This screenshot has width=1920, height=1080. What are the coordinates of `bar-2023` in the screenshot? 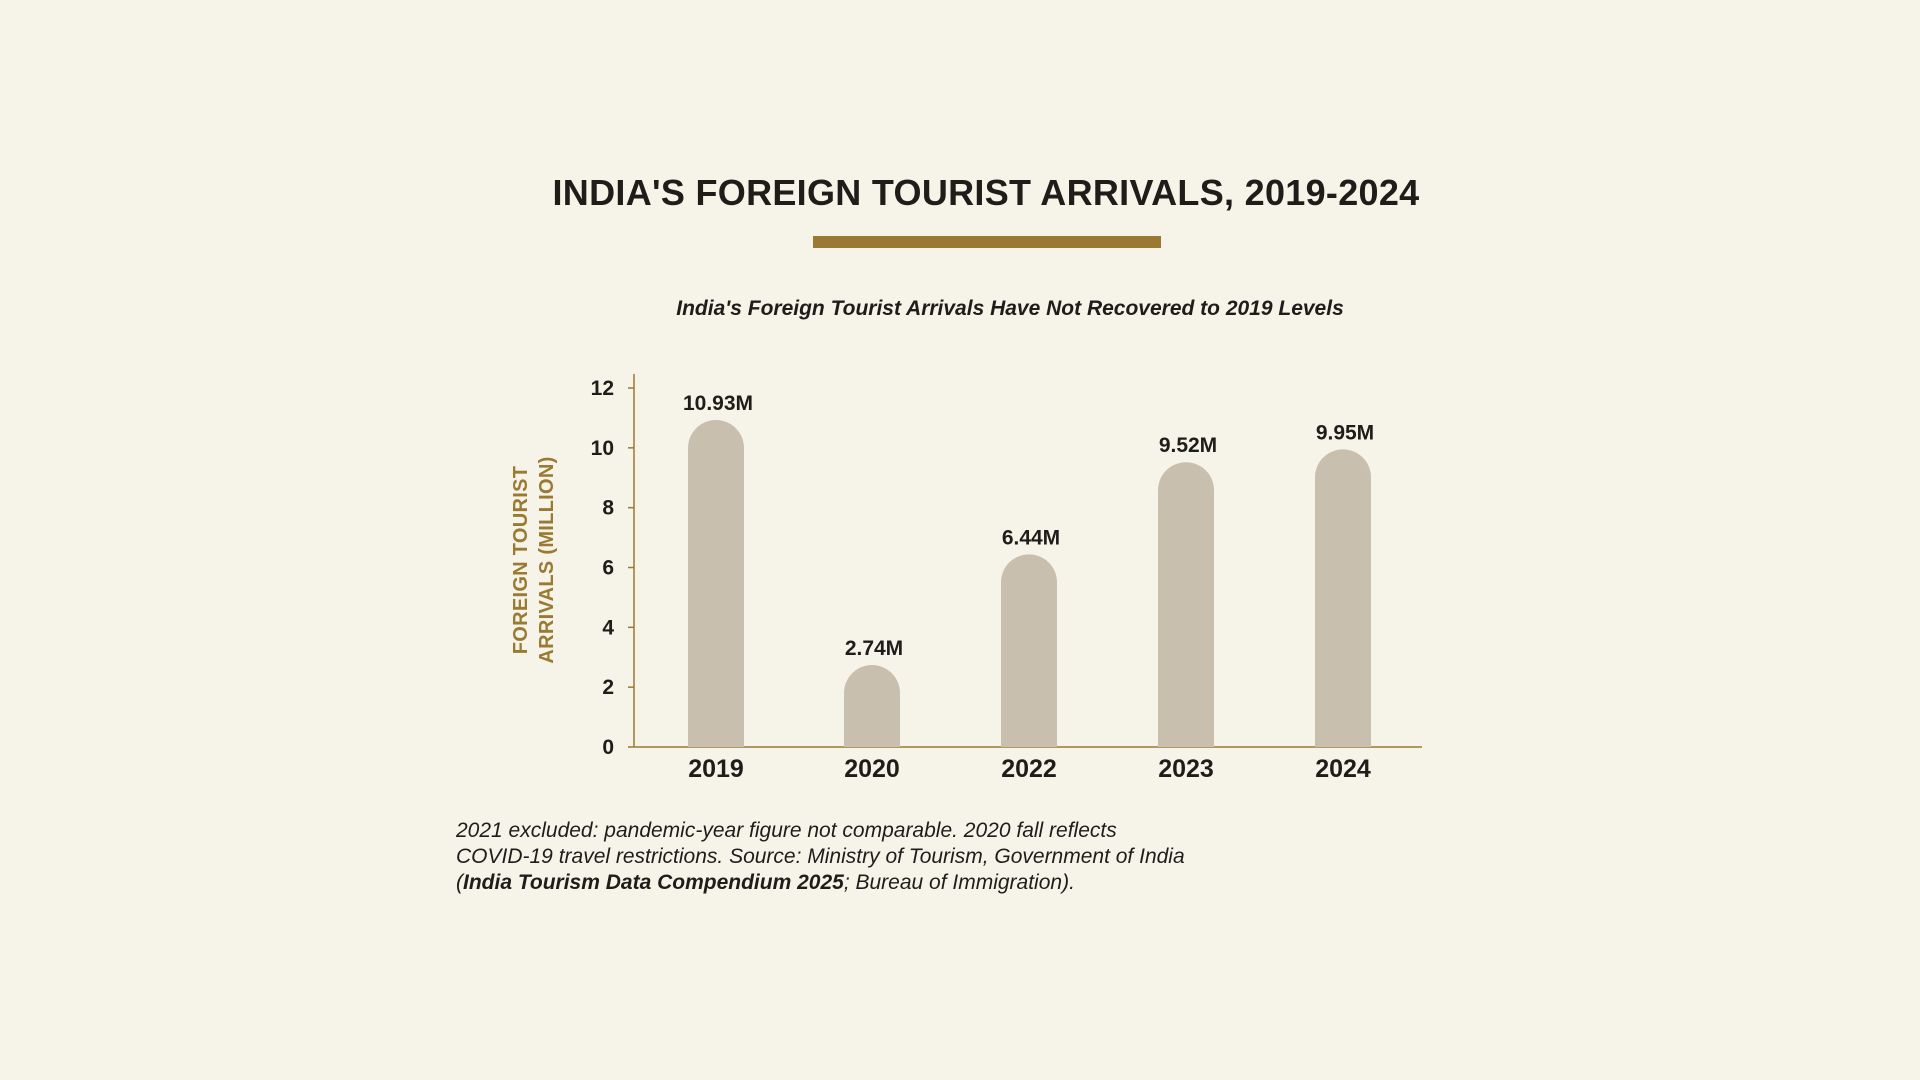 It's located at (1186, 604).